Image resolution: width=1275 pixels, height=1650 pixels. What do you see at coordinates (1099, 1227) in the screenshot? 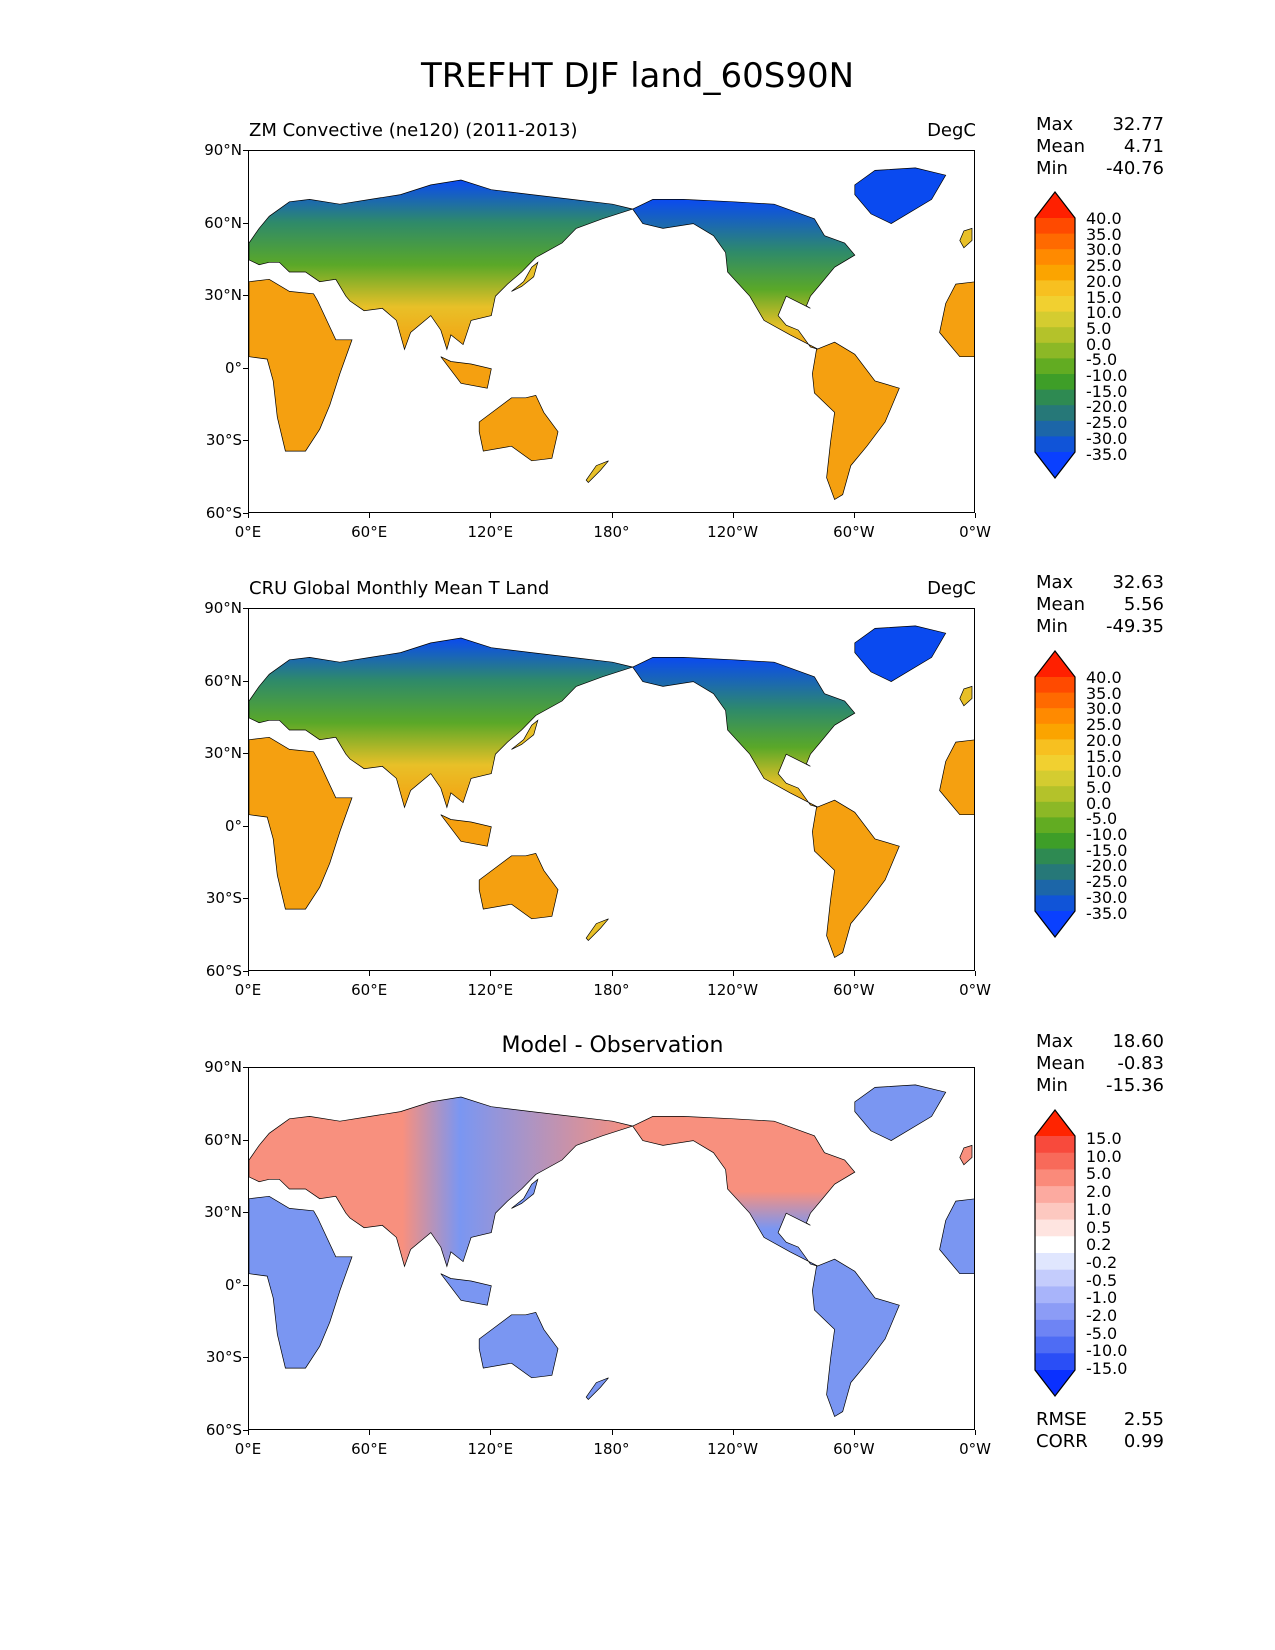
I see `colorbar-label: 0.5` at bounding box center [1099, 1227].